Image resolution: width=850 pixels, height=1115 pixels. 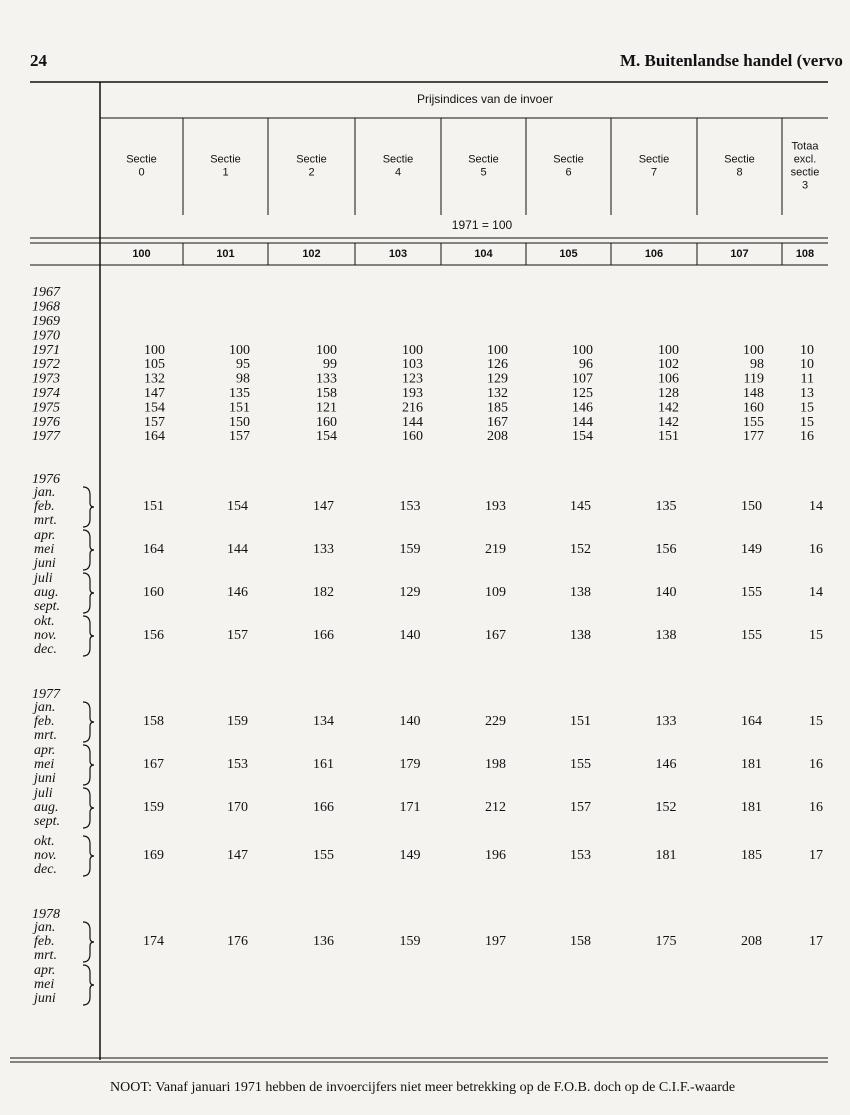 I want to click on cell: 161, so click(x=323, y=764).